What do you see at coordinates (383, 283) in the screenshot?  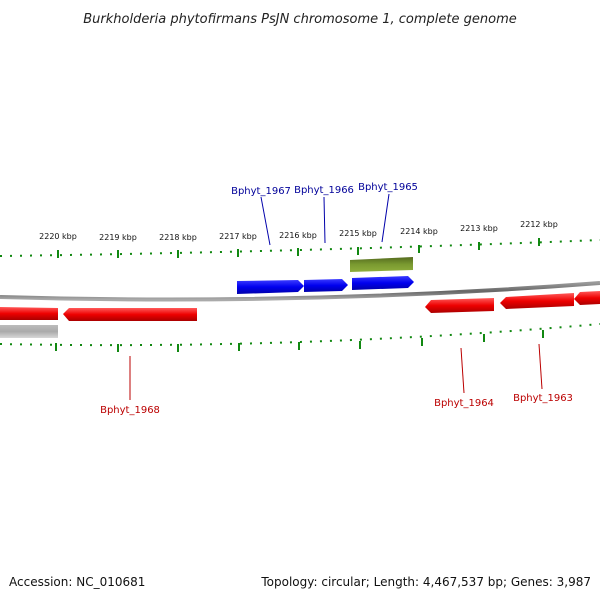 I see `gene-bphyt-1965` at bounding box center [383, 283].